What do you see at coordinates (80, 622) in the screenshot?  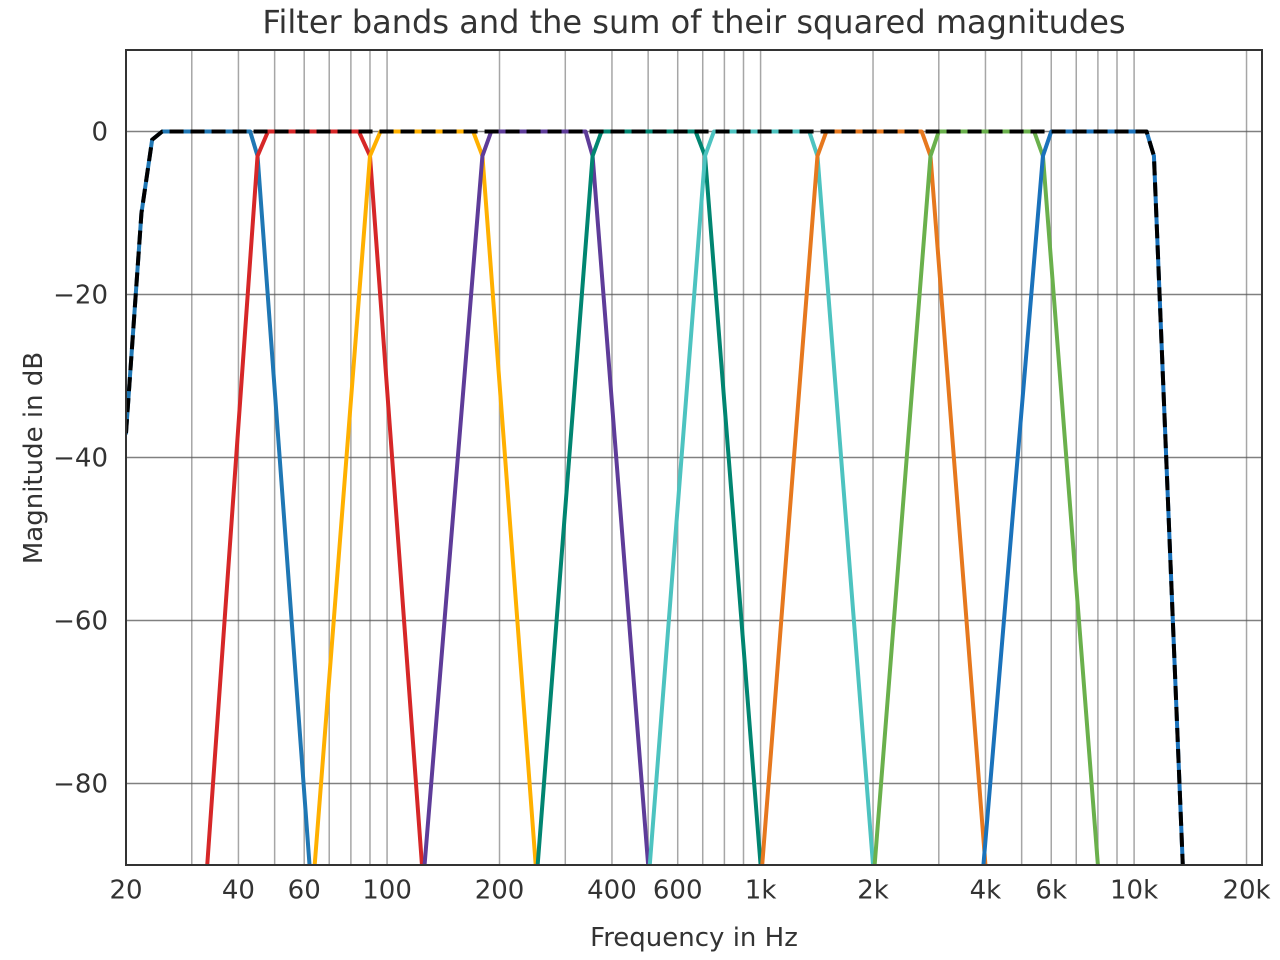 I see `y-tick-label: −60` at bounding box center [80, 622].